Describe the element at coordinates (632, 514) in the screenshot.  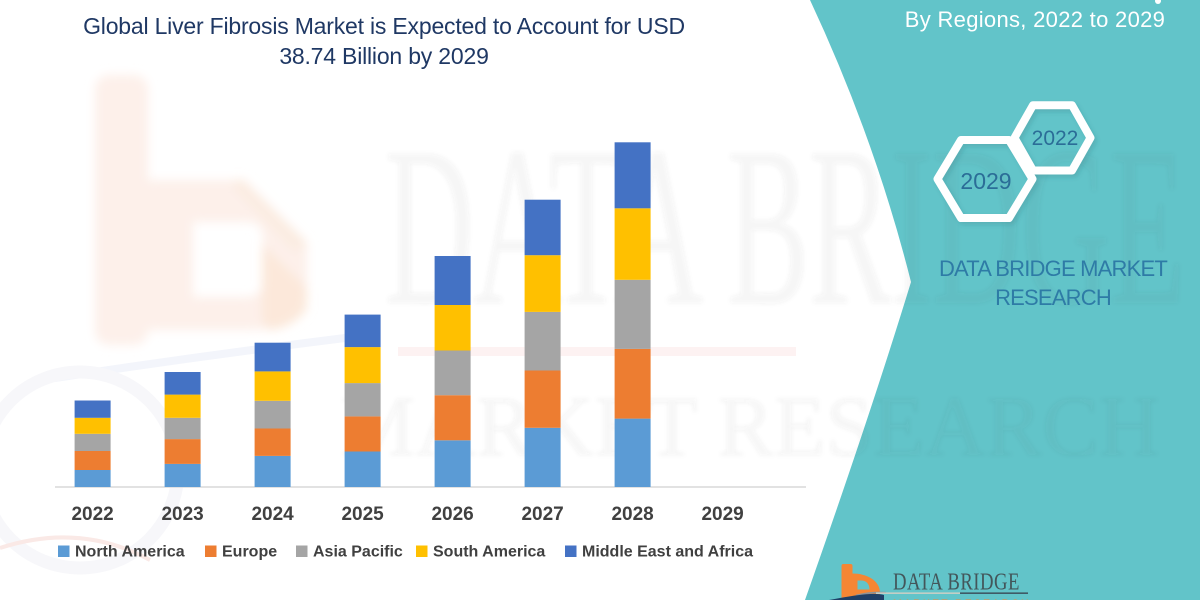
I see `svg-text: 2028` at that location.